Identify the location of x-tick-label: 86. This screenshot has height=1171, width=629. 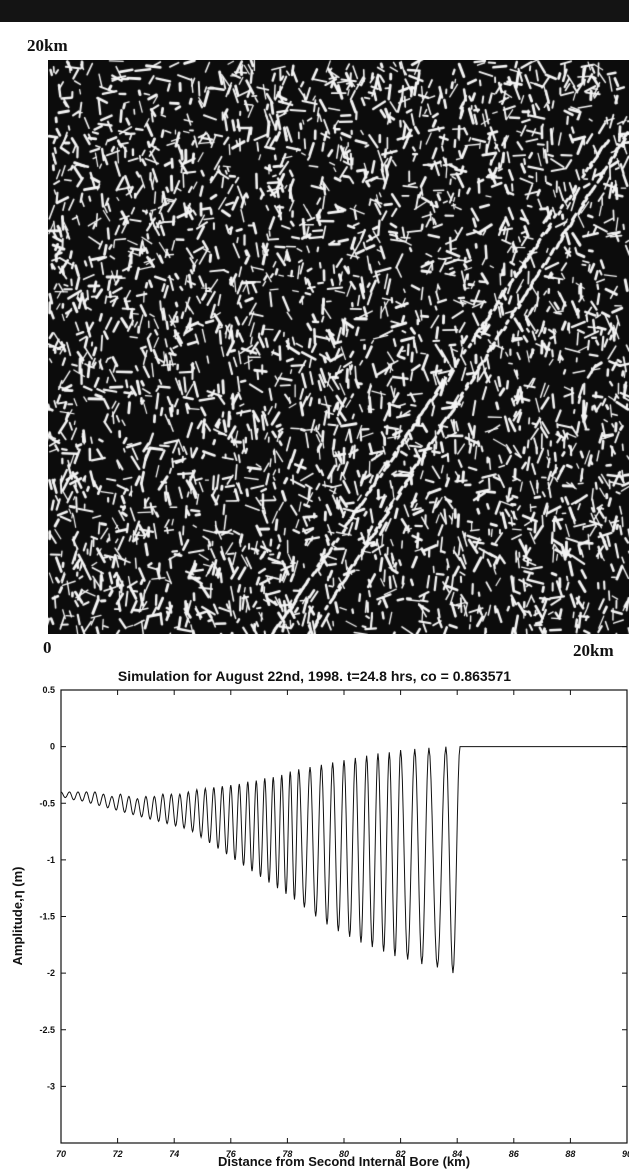
(514, 1154).